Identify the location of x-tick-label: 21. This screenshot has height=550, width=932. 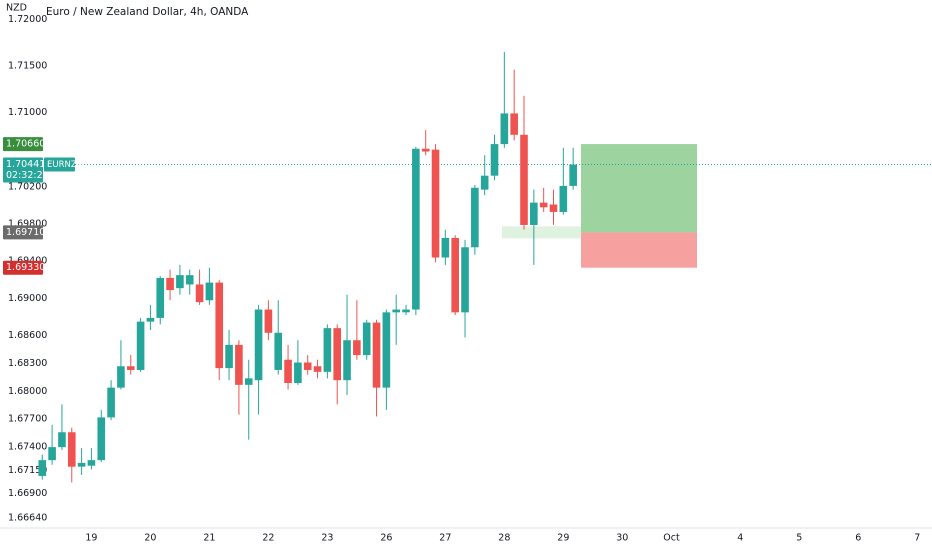
(209, 538).